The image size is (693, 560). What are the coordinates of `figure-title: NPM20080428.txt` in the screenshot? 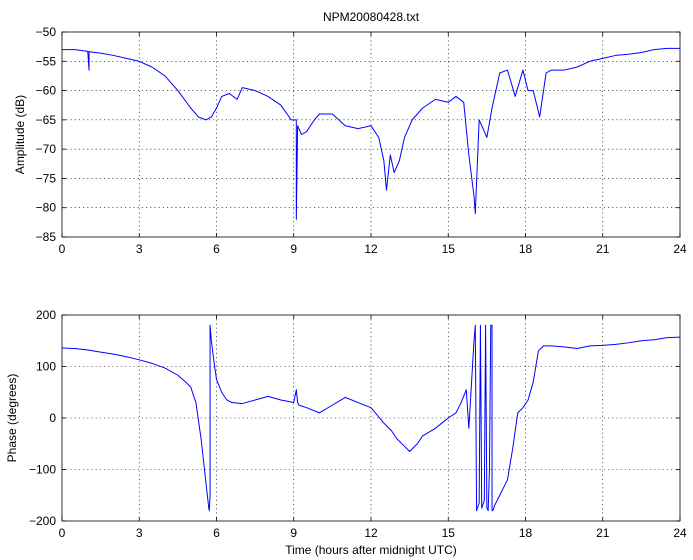 It's located at (371, 17).